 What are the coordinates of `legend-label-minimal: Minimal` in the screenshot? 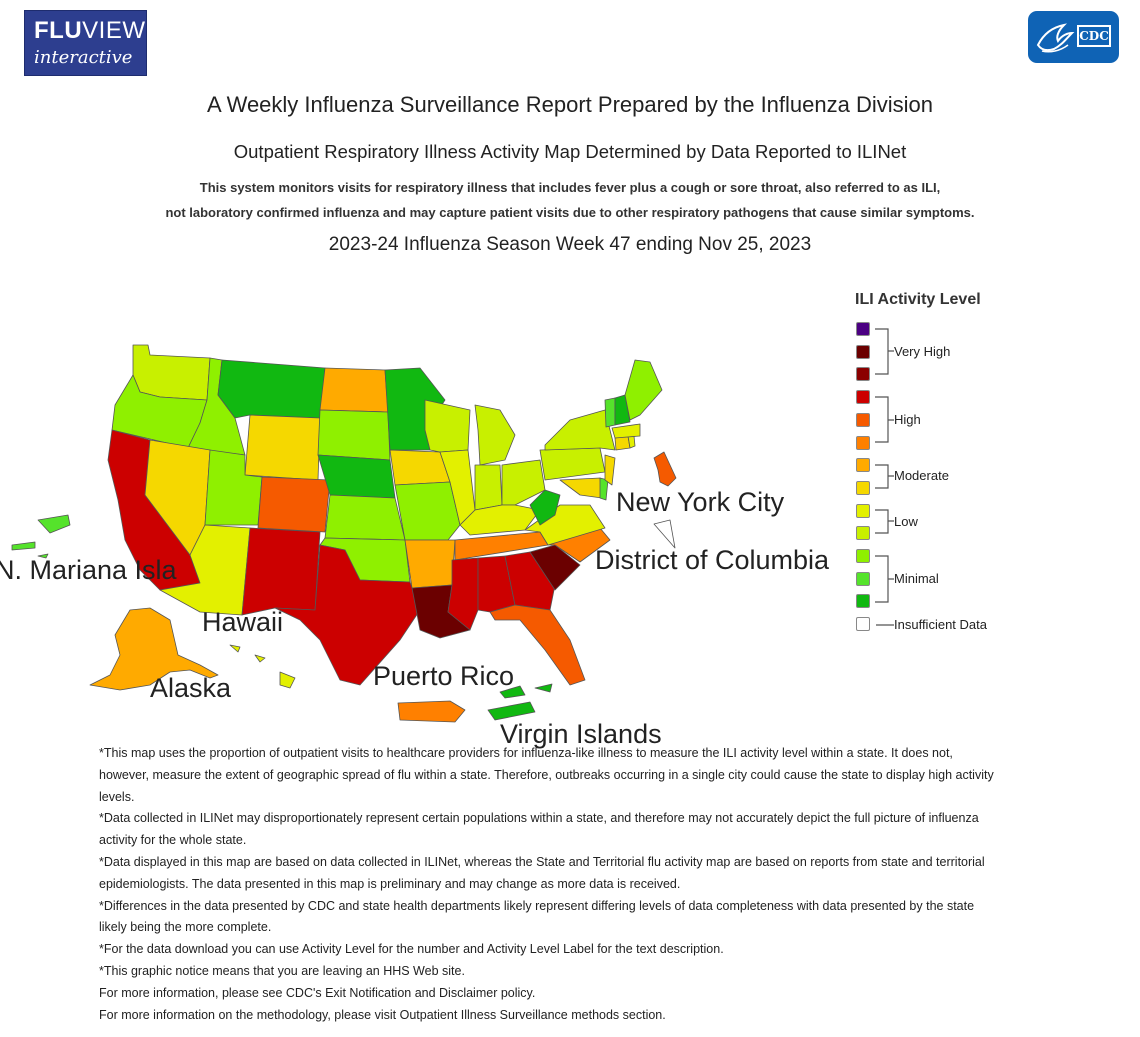 It's located at (916, 578).